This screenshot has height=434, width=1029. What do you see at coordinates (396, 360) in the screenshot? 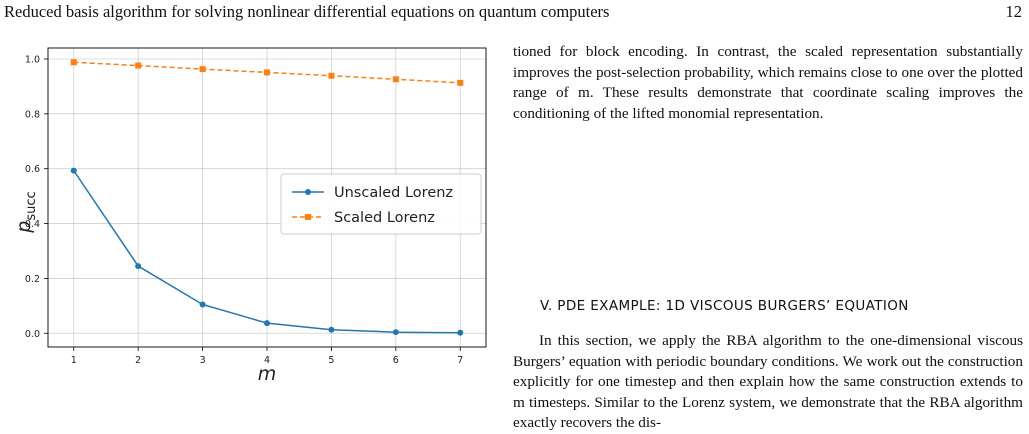
I see `x-tick-label: 6` at bounding box center [396, 360].